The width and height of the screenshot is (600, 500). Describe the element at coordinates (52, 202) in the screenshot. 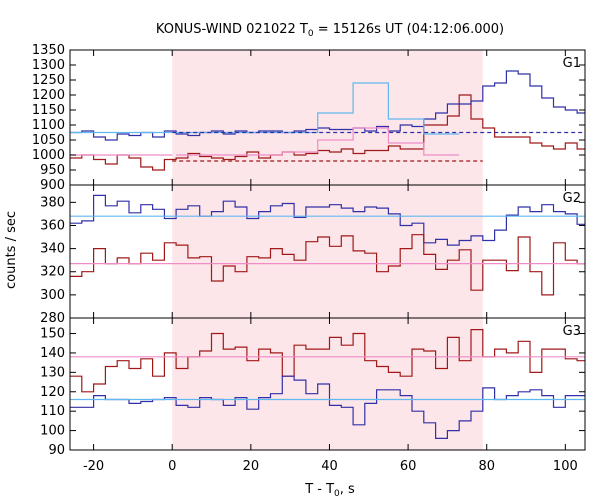

I see `y-tick-label: 380` at that location.